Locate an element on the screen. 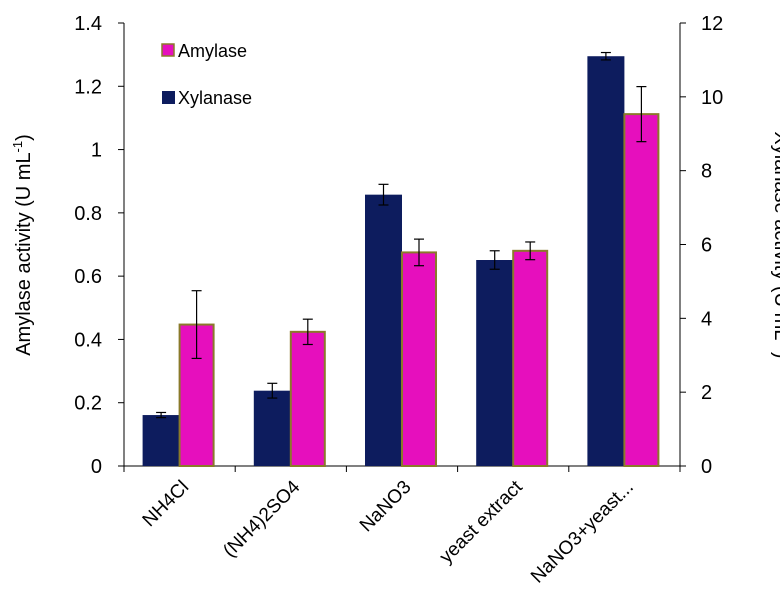  y-tick-right-label: 8 is located at coordinates (706, 172).